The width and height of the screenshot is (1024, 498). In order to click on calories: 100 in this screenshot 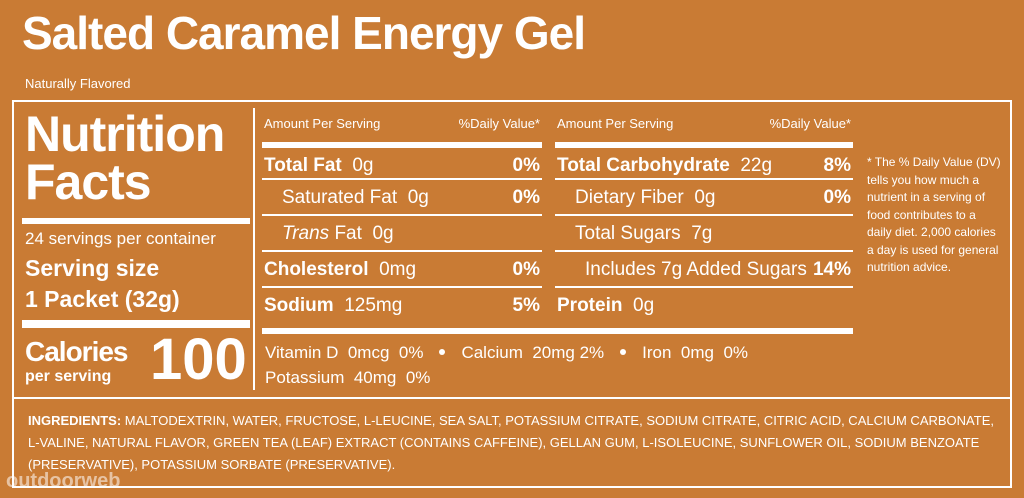, I will do `click(198, 359)`.